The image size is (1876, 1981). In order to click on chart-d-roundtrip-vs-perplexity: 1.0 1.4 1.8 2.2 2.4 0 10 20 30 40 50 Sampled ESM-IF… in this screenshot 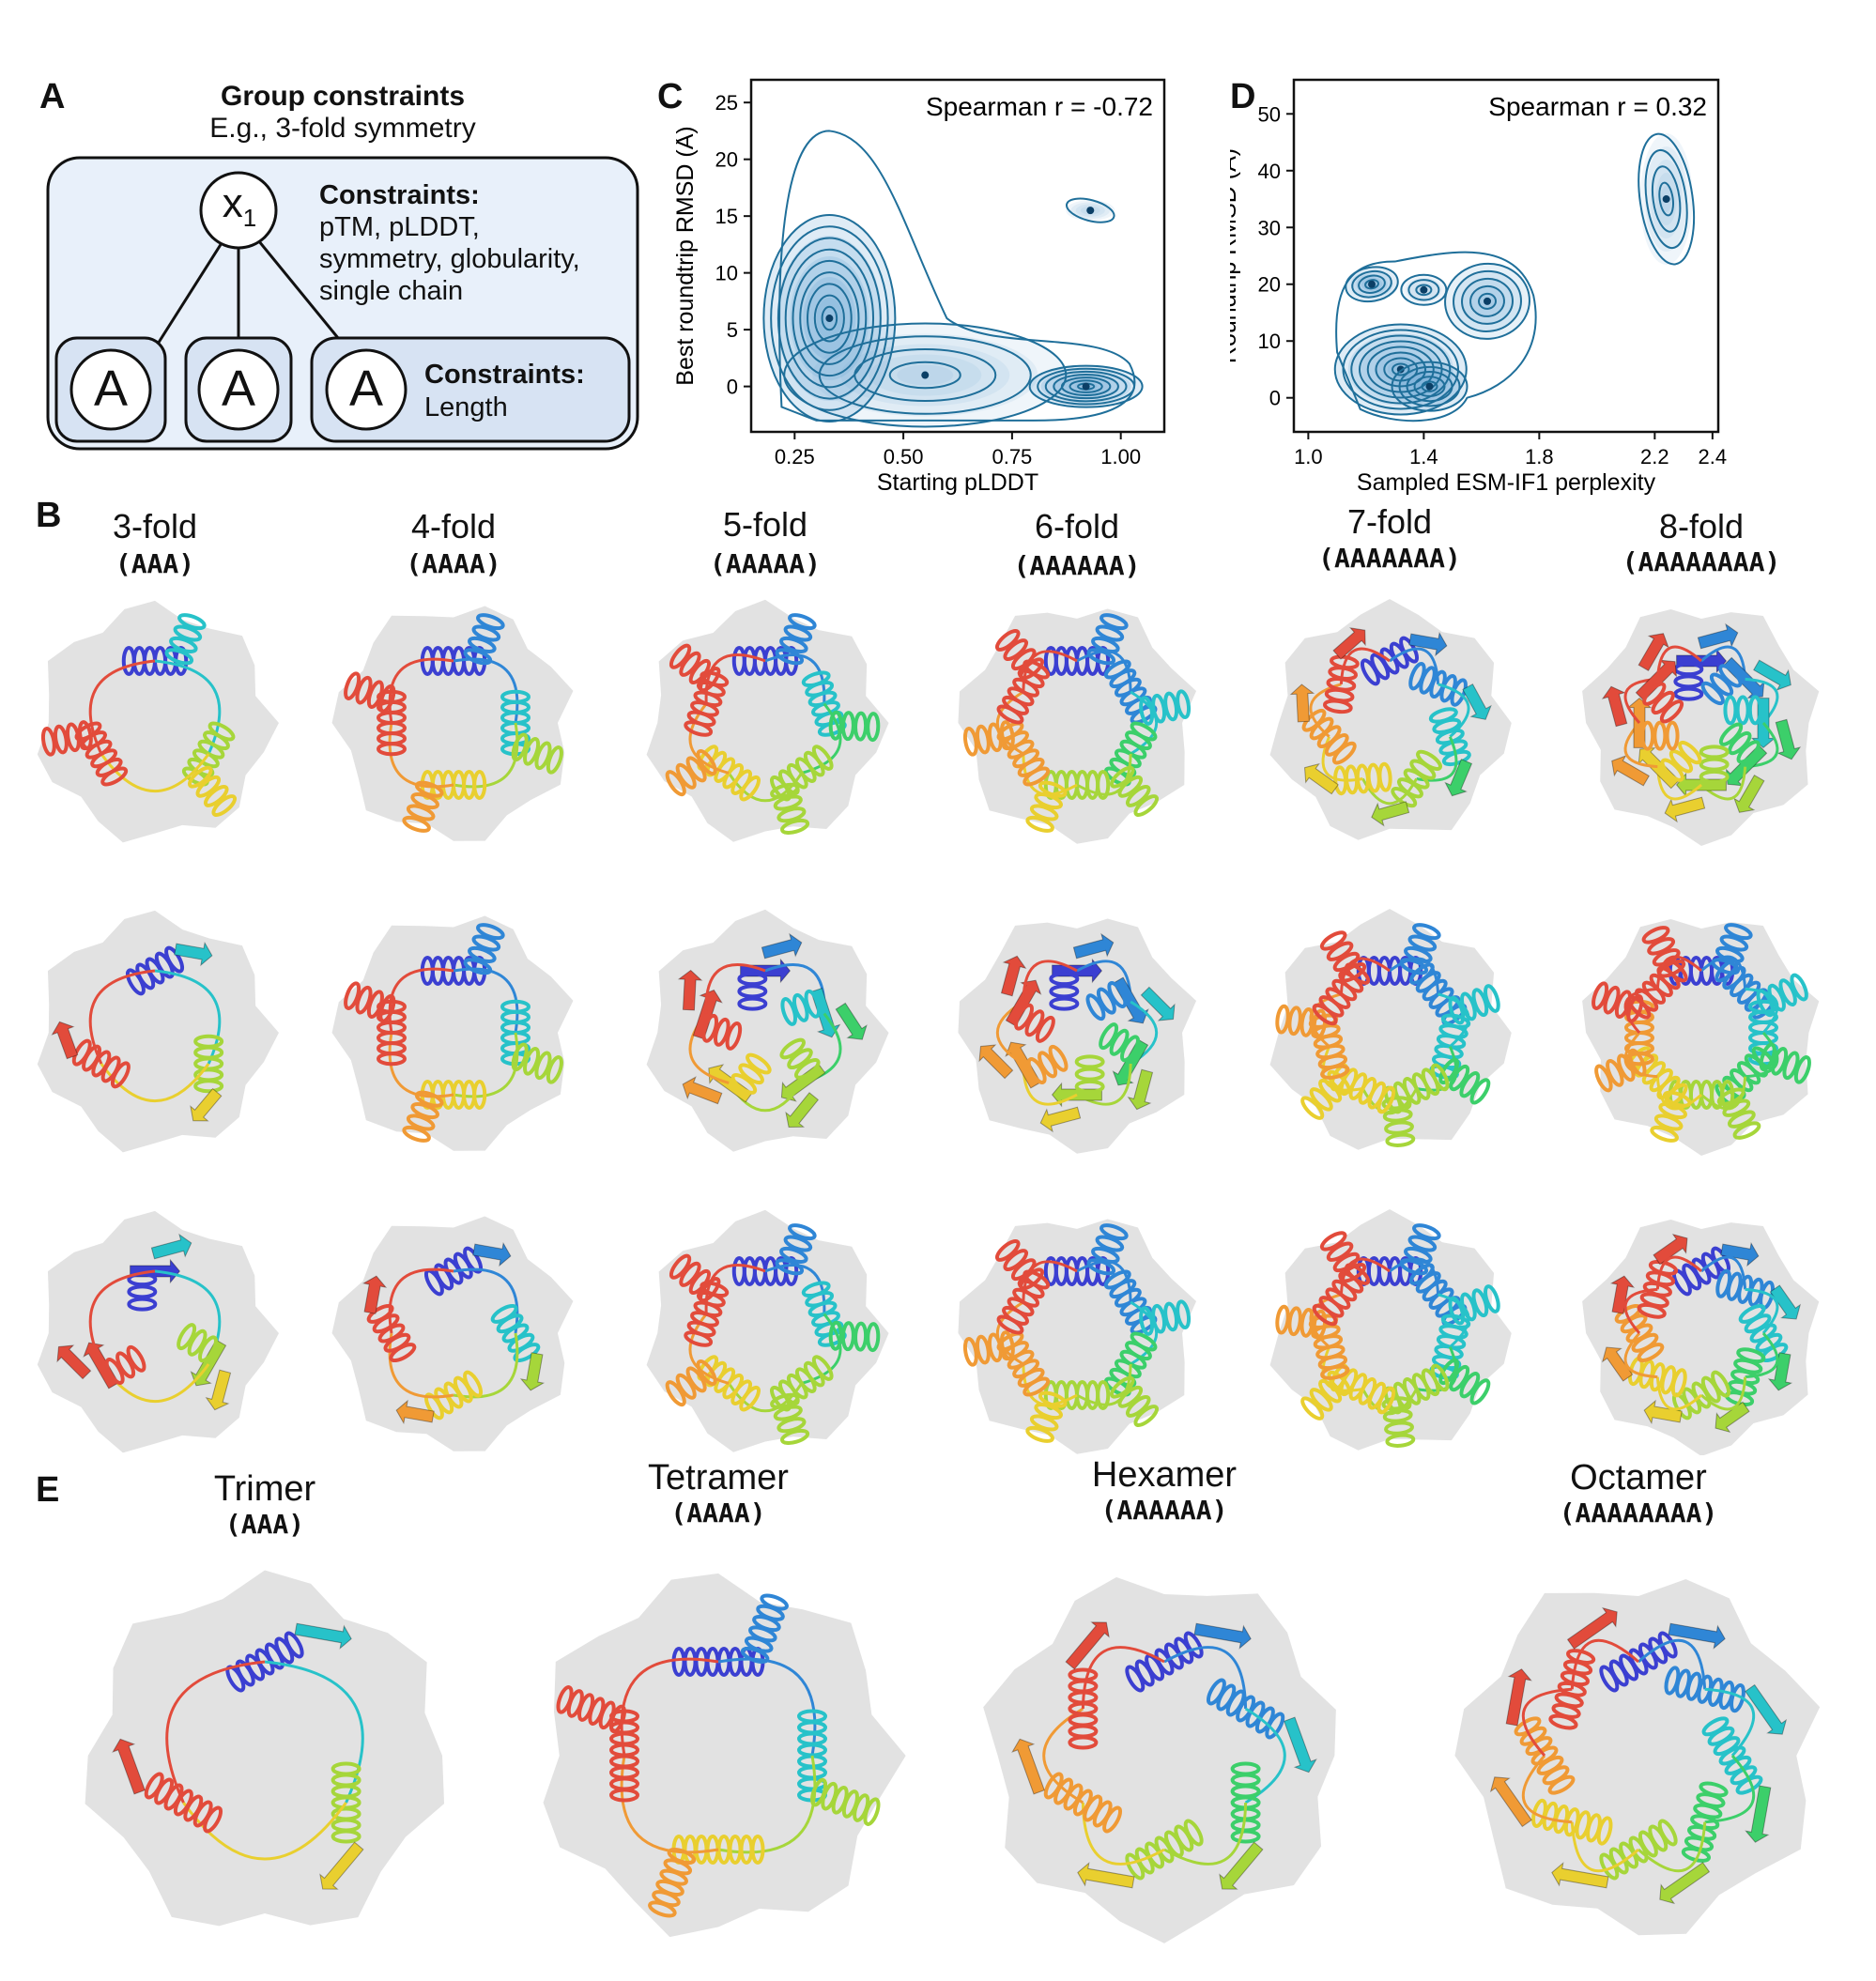, I will do `click(1478, 287)`.